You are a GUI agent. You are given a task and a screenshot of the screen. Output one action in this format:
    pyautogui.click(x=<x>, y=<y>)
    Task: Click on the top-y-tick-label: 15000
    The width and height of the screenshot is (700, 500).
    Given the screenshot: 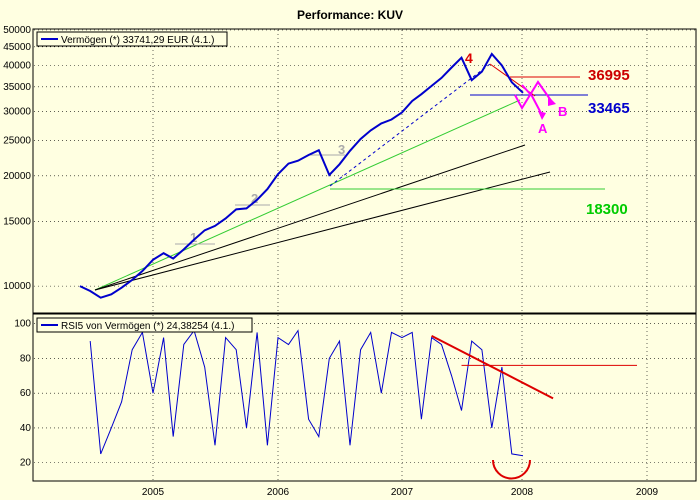 What is the action you would take?
    pyautogui.click(x=17, y=222)
    